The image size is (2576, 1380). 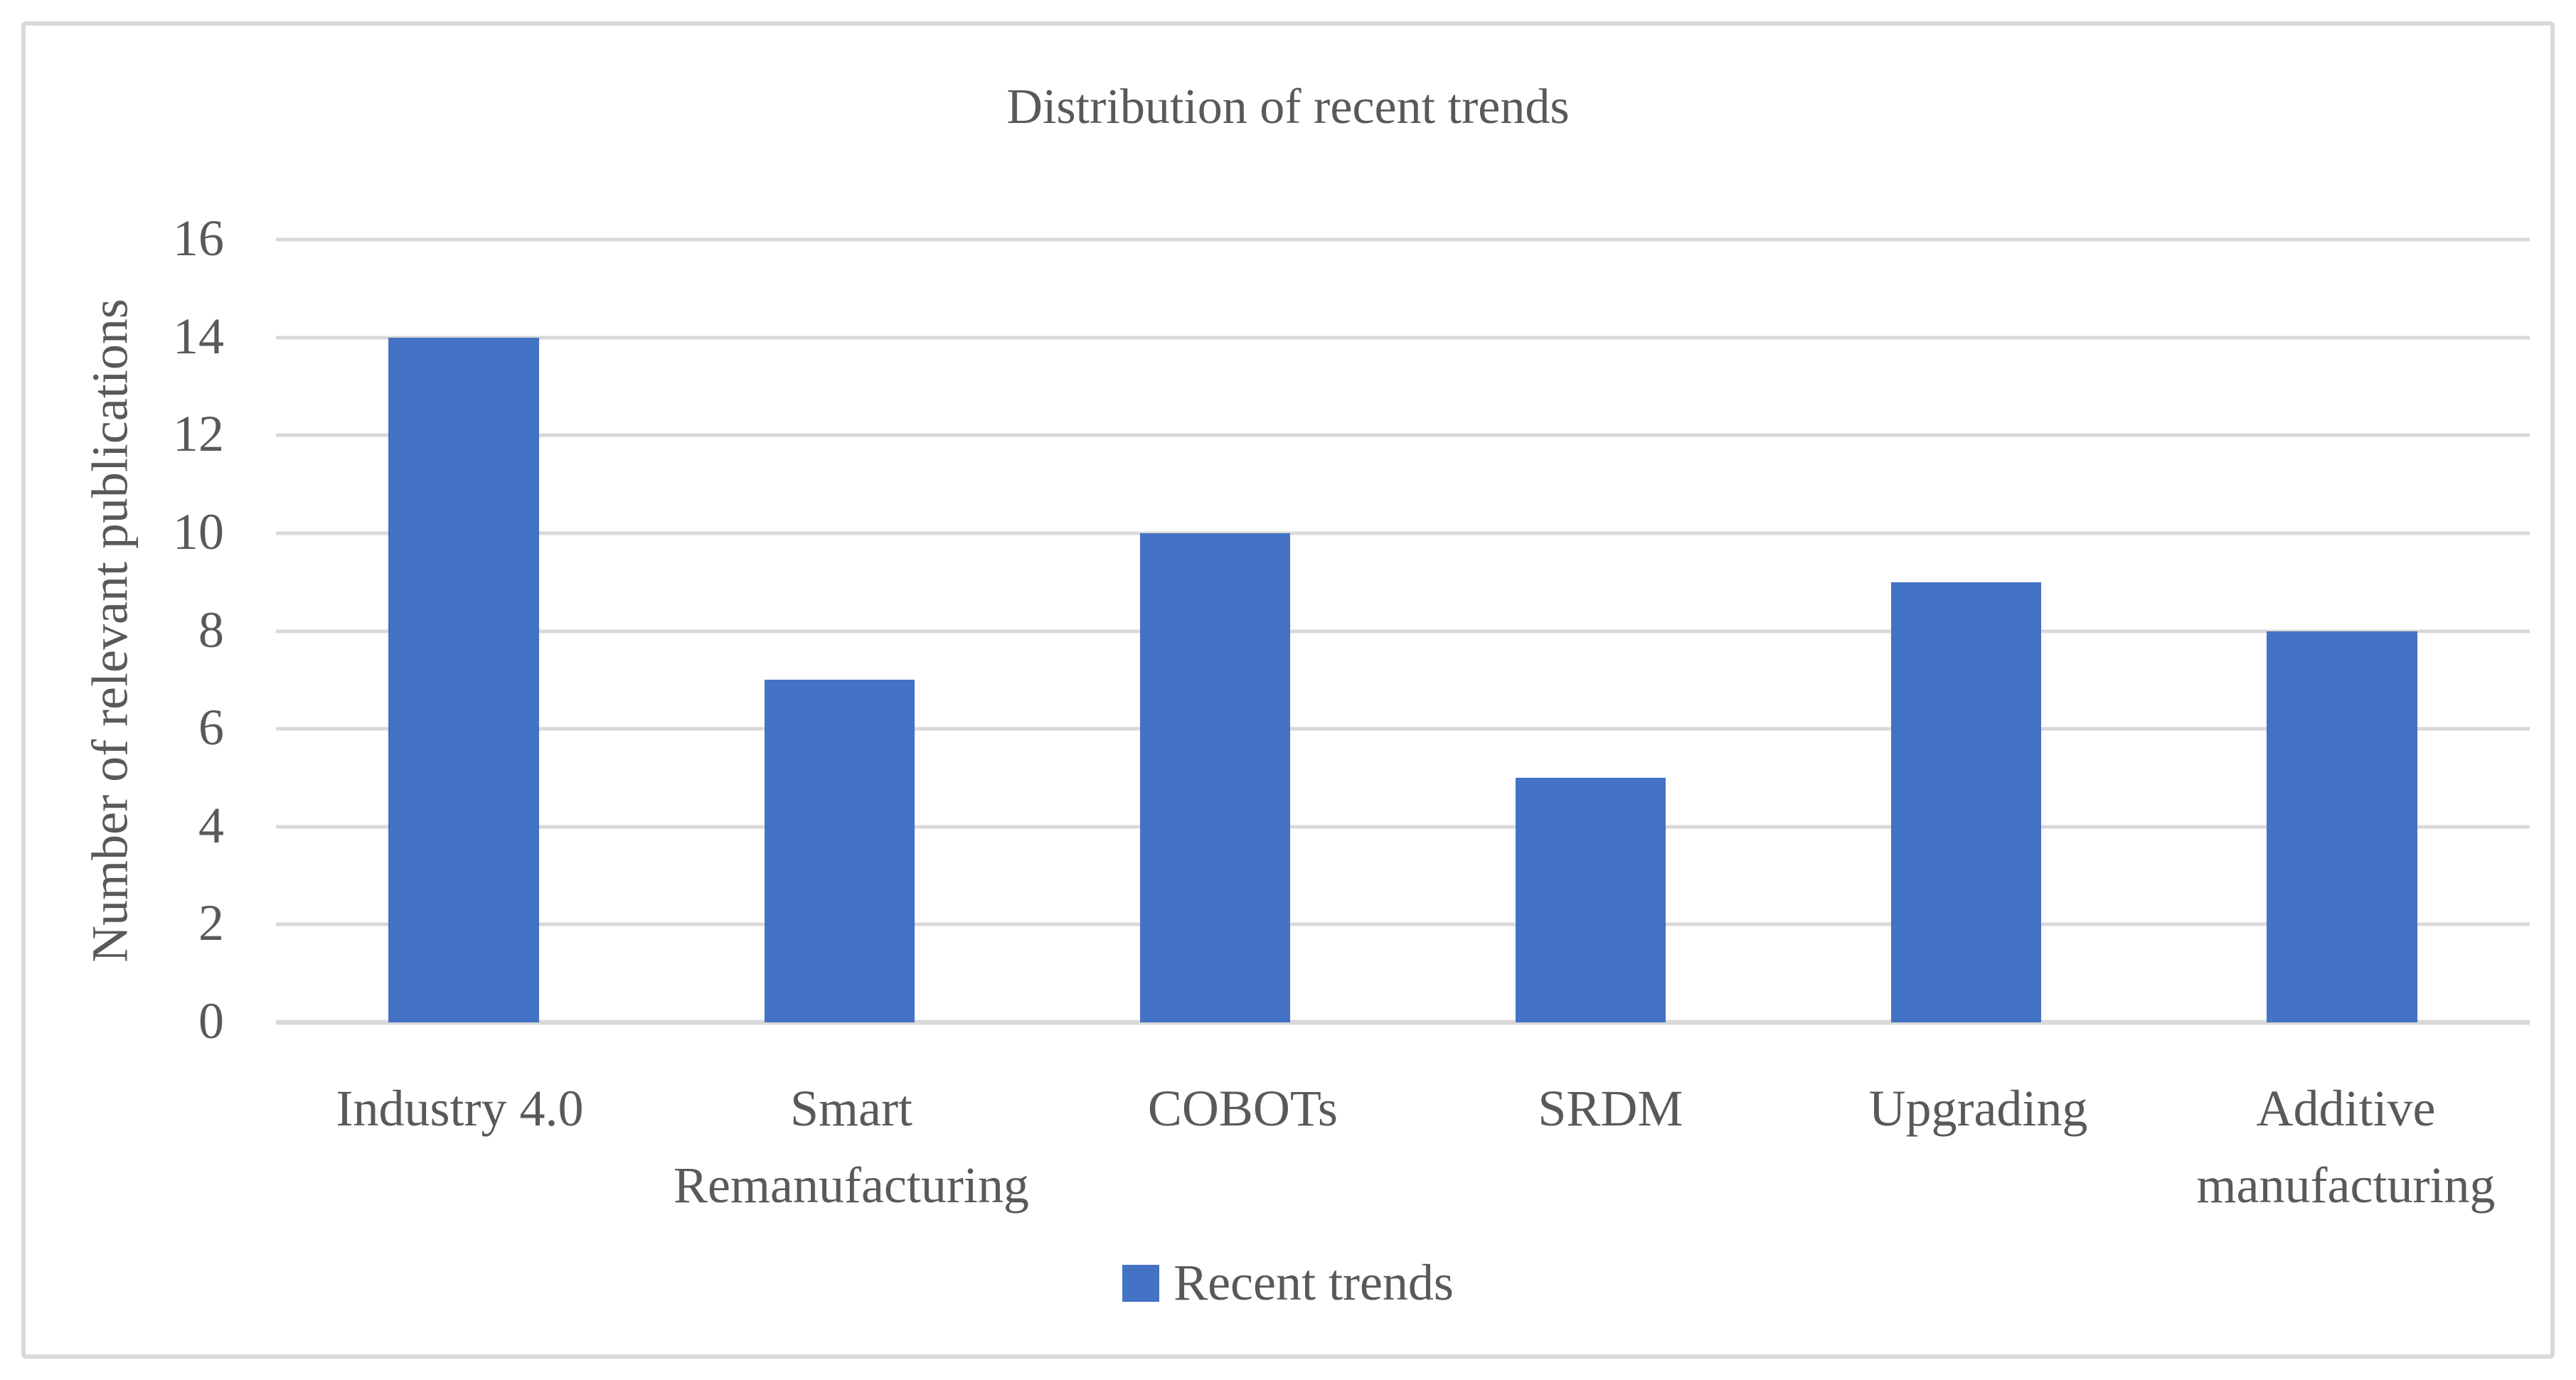 I want to click on legend: Recent trends, so click(x=1288, y=1282).